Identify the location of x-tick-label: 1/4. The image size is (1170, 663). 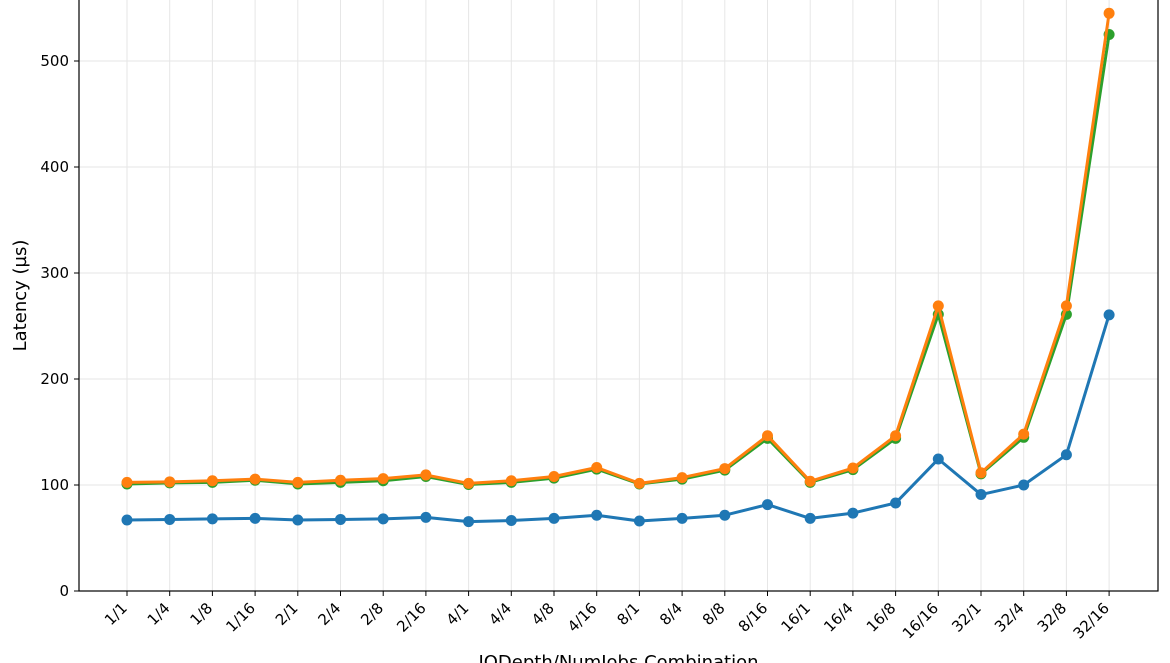
(159, 614).